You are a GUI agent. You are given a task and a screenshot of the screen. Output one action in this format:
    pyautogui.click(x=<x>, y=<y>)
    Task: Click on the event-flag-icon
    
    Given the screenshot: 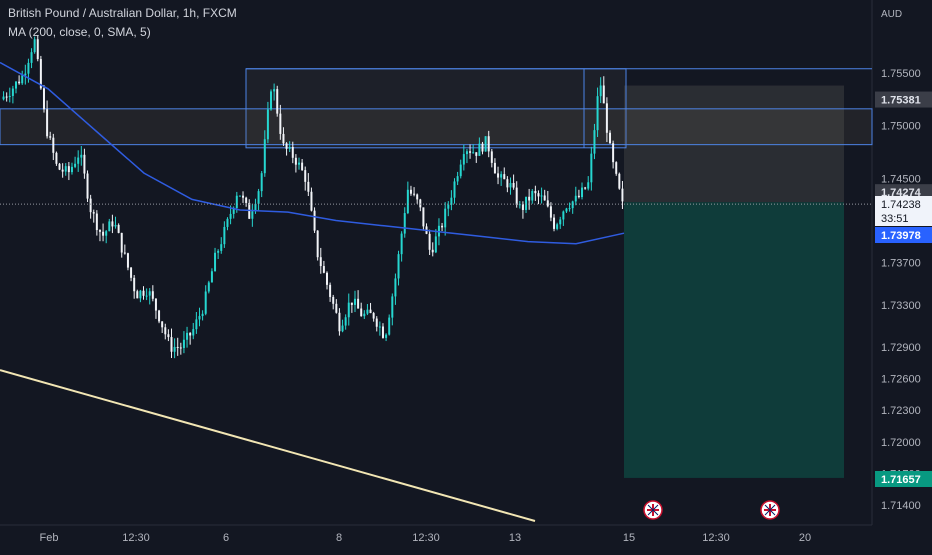 What is the action you would take?
    pyautogui.click(x=770, y=510)
    